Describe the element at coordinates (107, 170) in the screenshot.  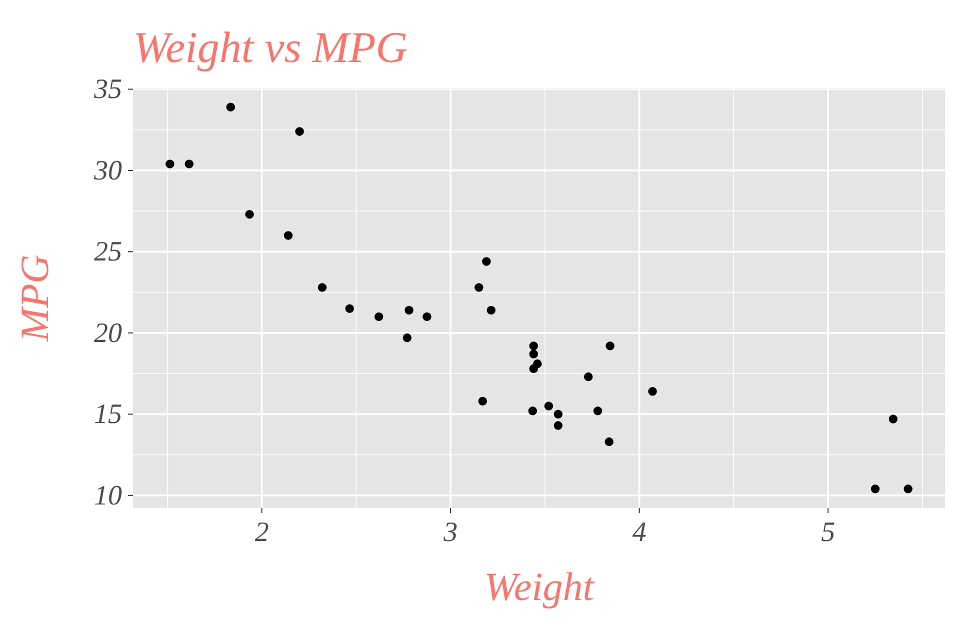
I see `y-tick-label: 30` at that location.